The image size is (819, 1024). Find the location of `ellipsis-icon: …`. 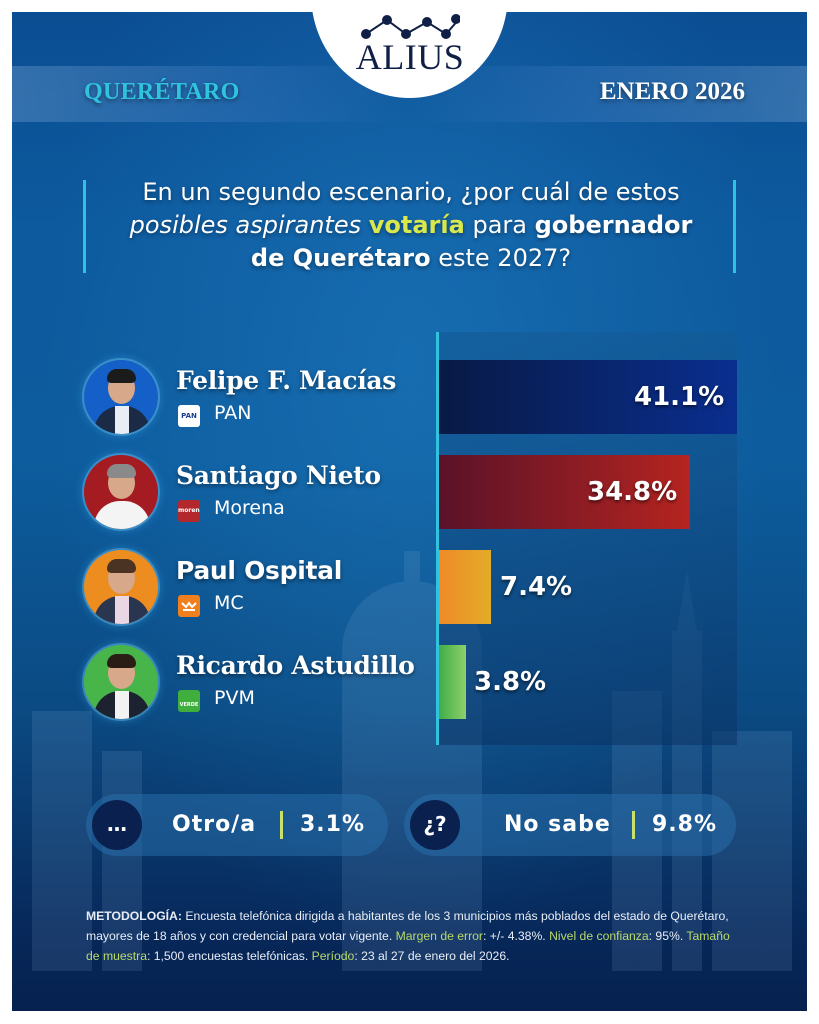

ellipsis-icon: … is located at coordinates (117, 825).